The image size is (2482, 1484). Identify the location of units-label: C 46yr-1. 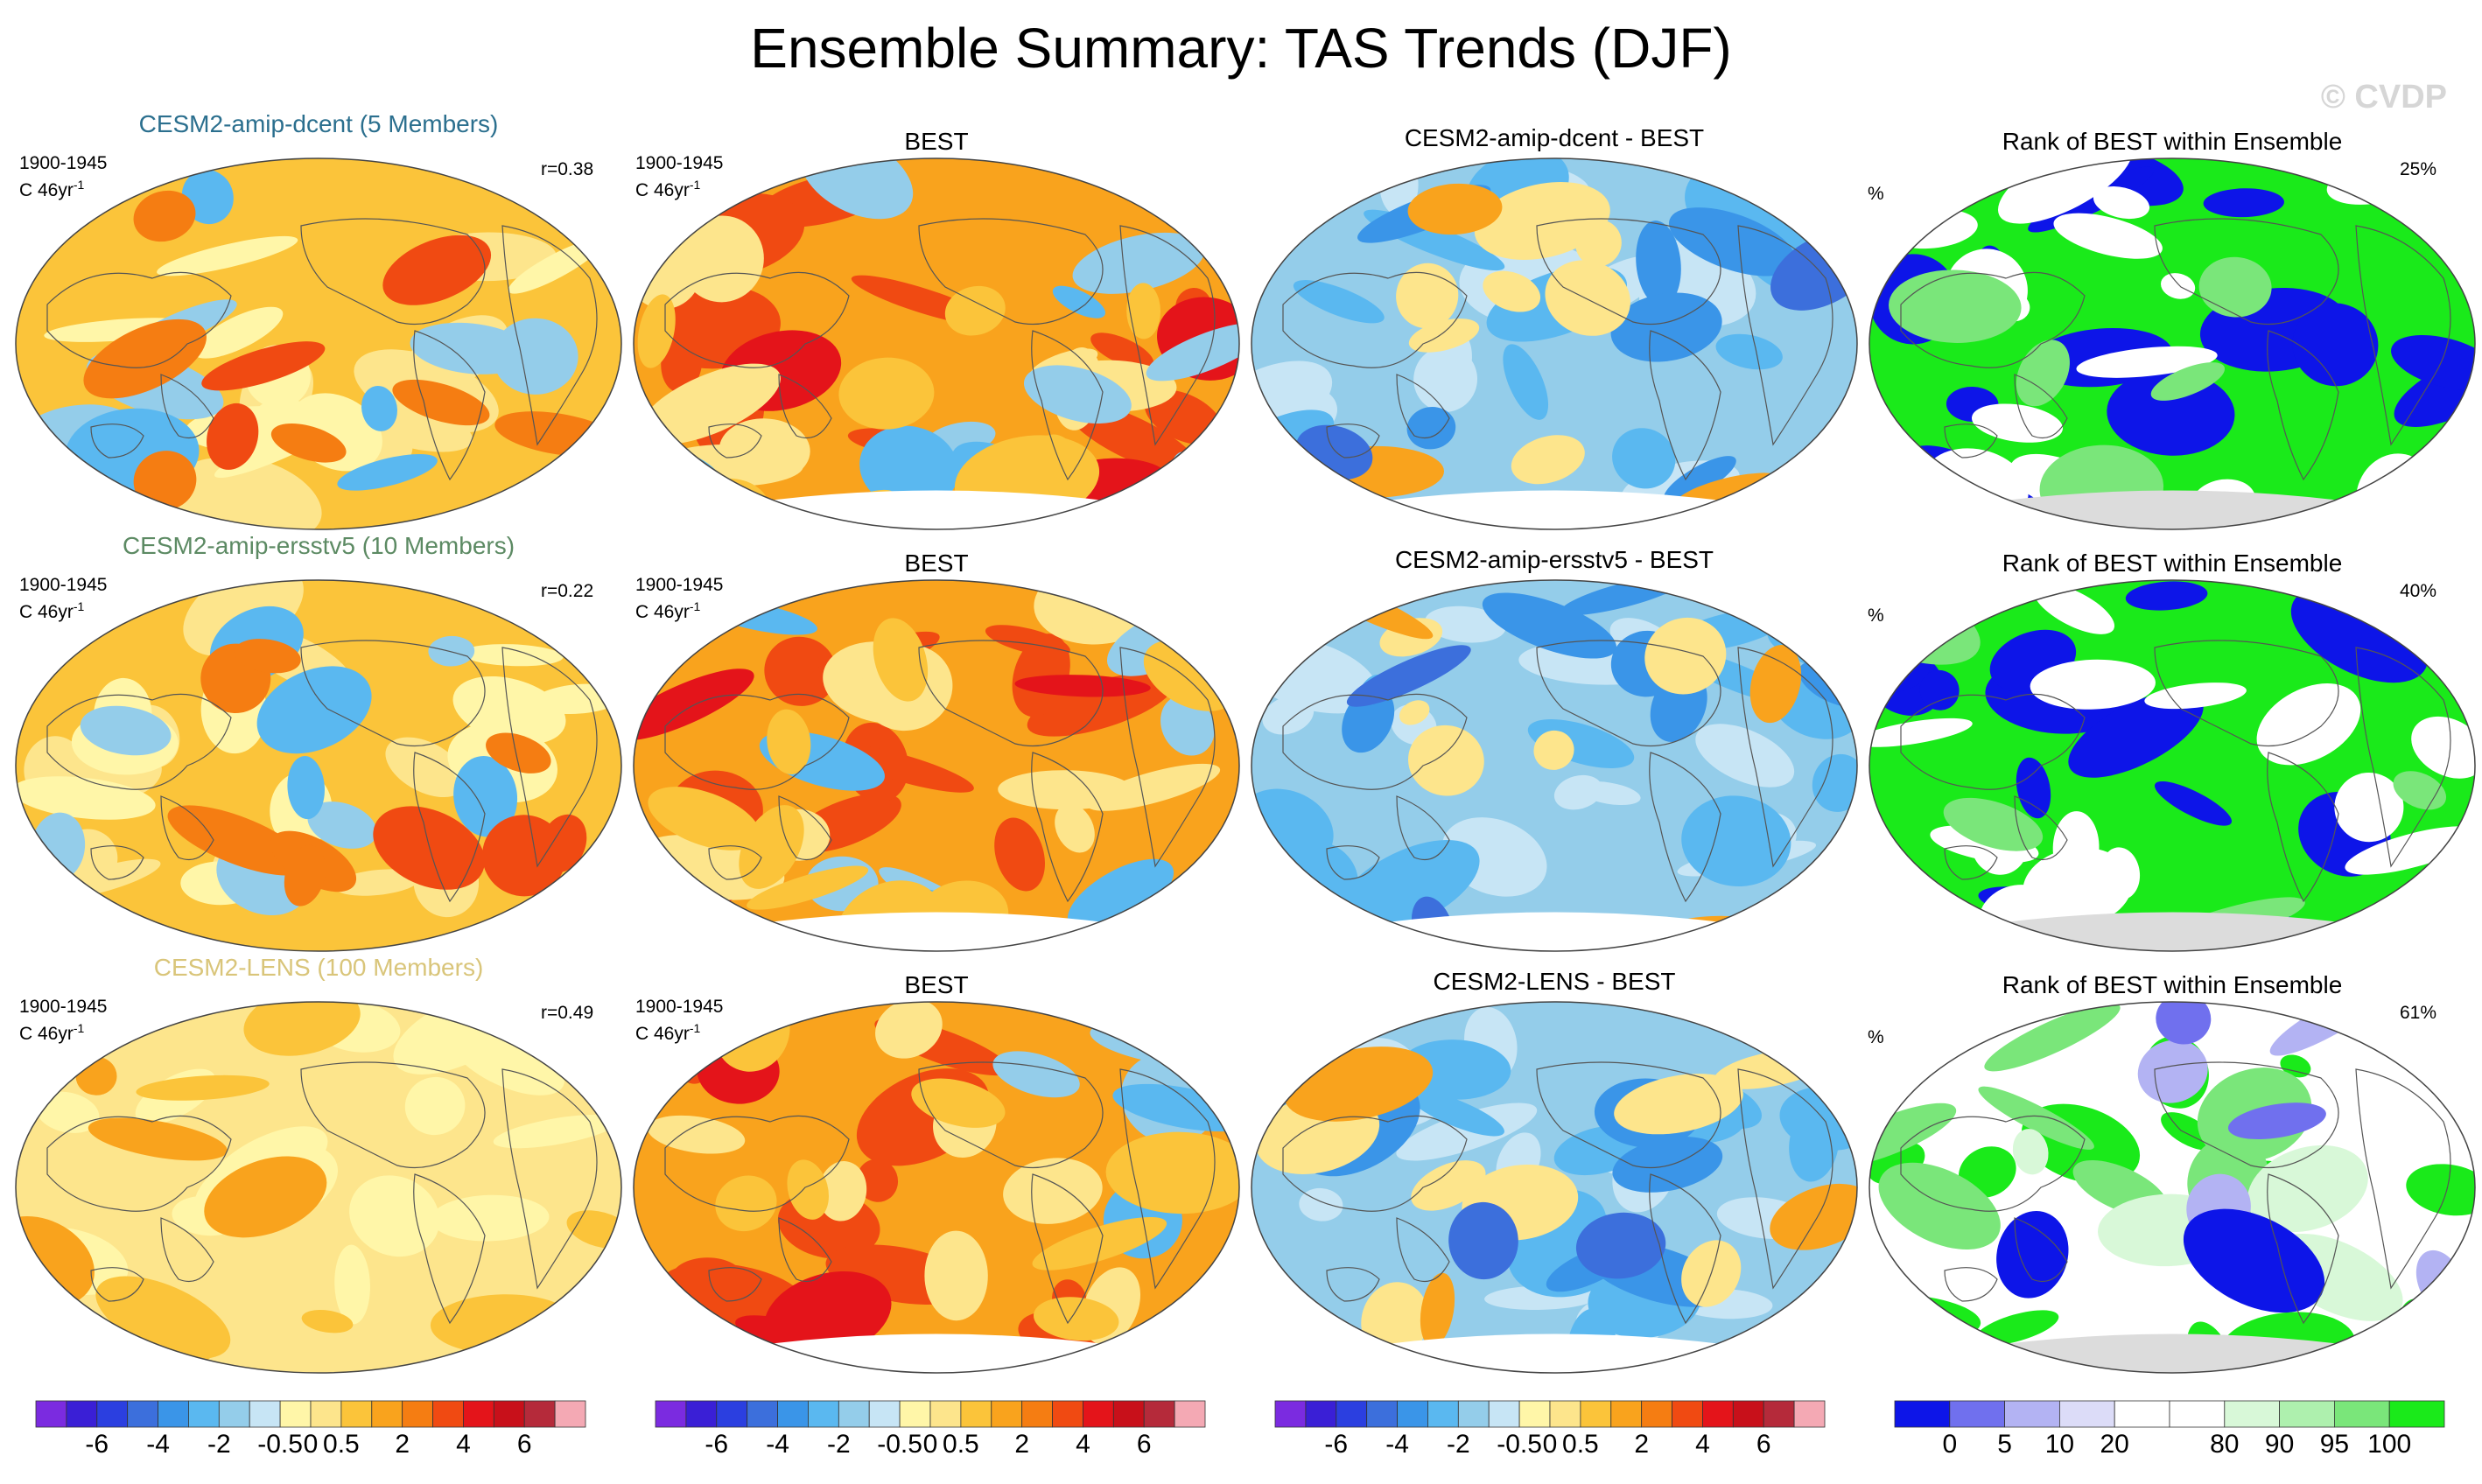
(679, 609).